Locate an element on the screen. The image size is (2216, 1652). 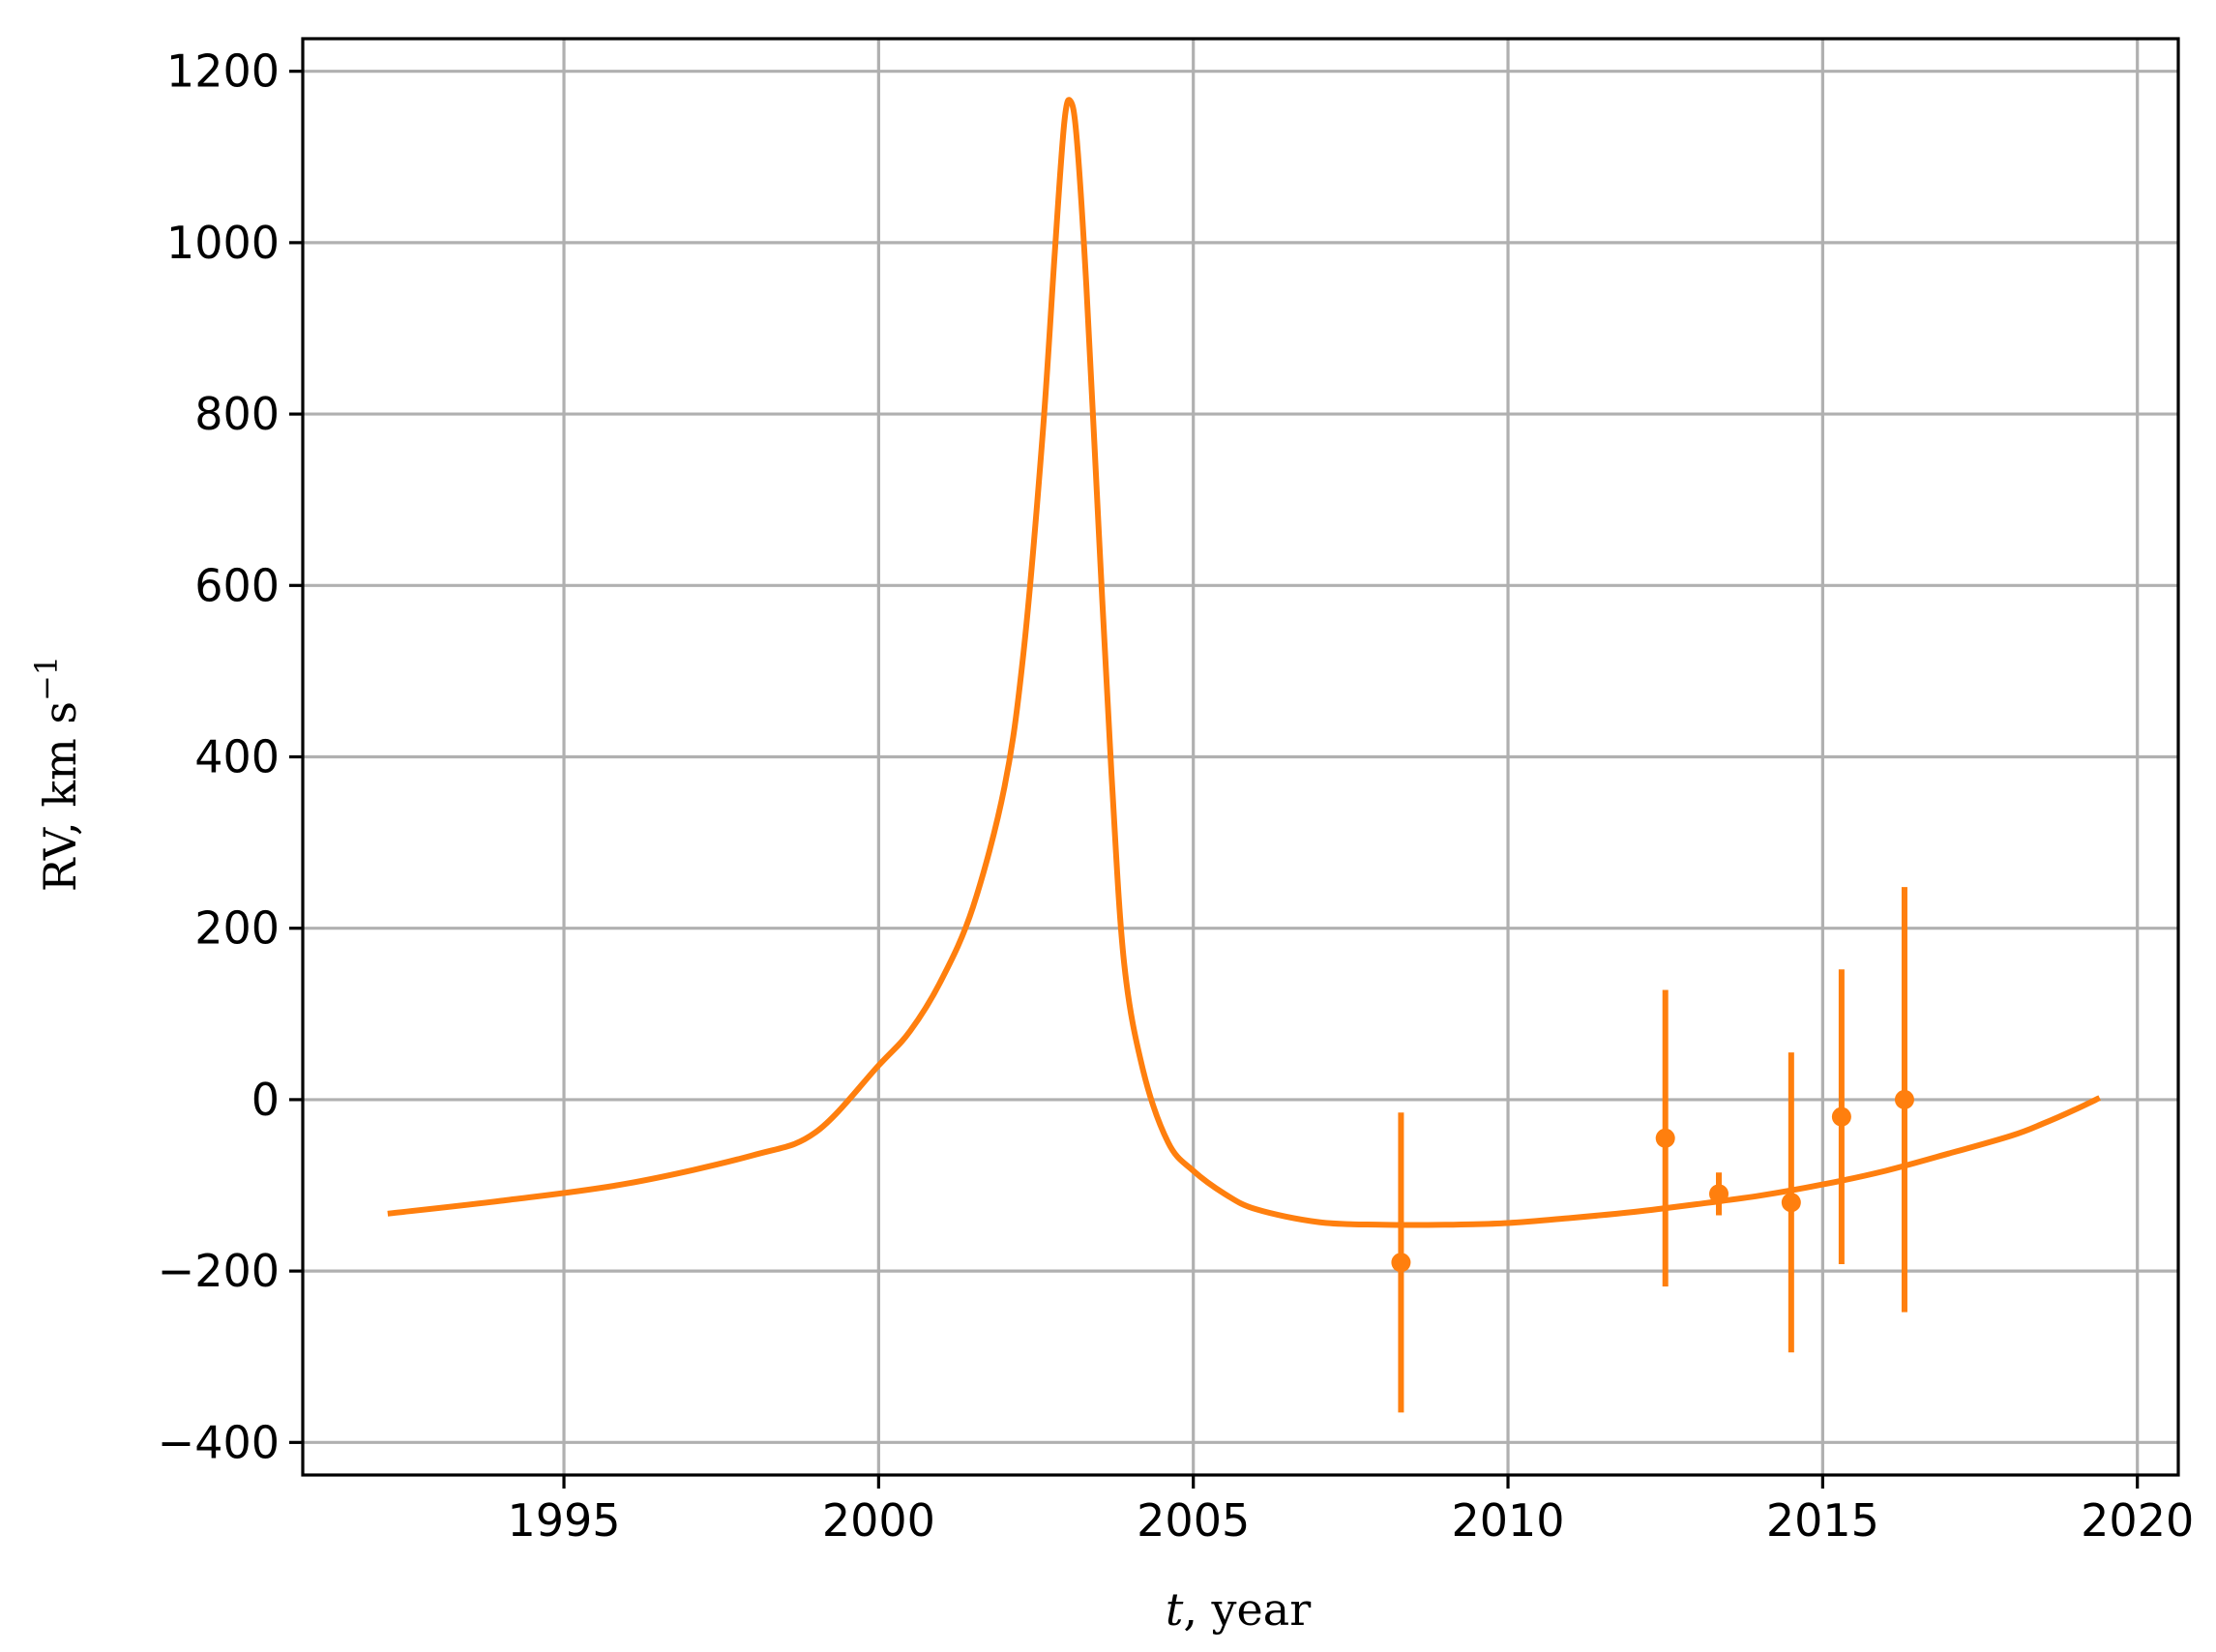
x-axis-label: t, year is located at coordinates (1238, 1609).